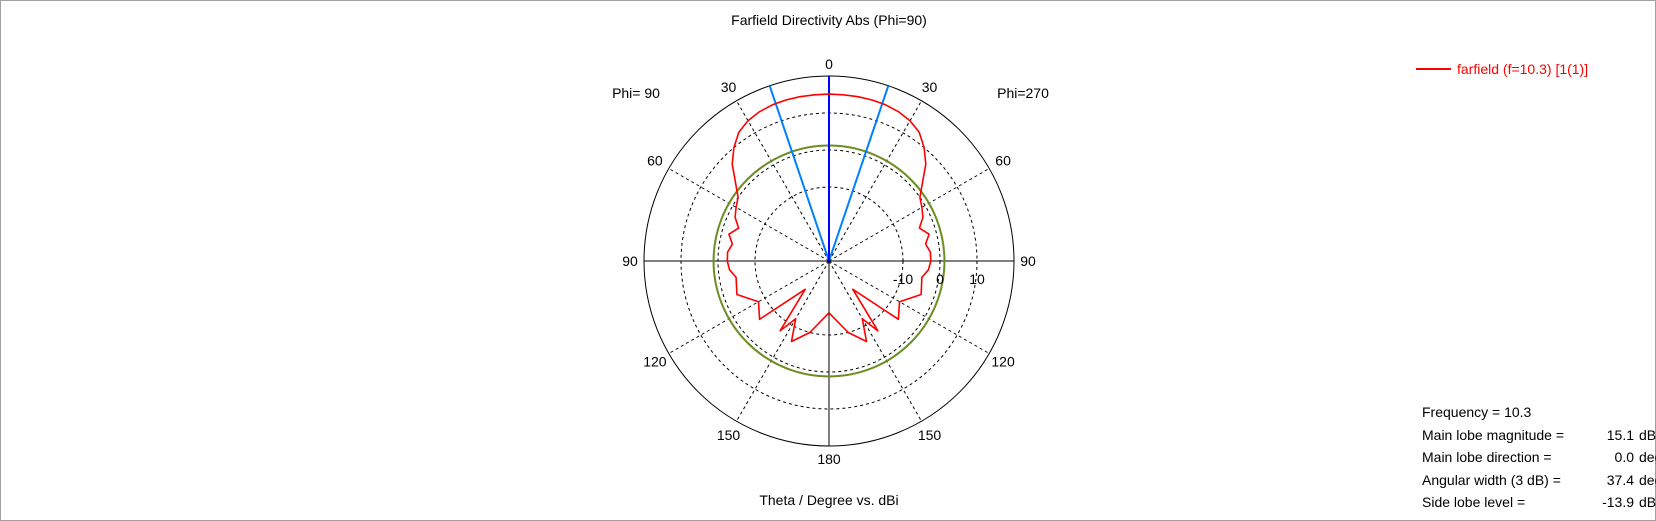 Image resolution: width=1656 pixels, height=521 pixels. What do you see at coordinates (1647, 502) in the screenshot?
I see `info-side-lobe-level-unit: dB` at bounding box center [1647, 502].